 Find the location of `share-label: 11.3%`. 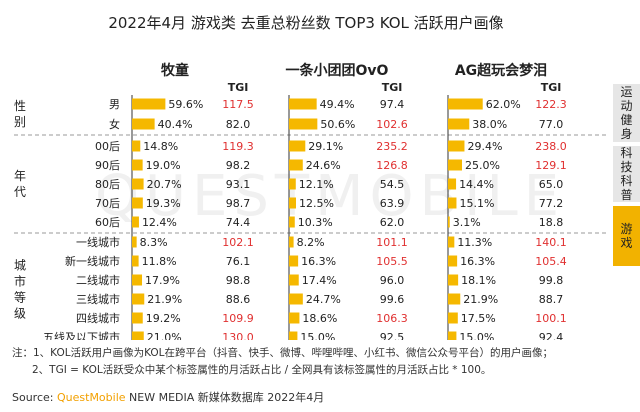

share-label: 11.3% is located at coordinates (474, 242).